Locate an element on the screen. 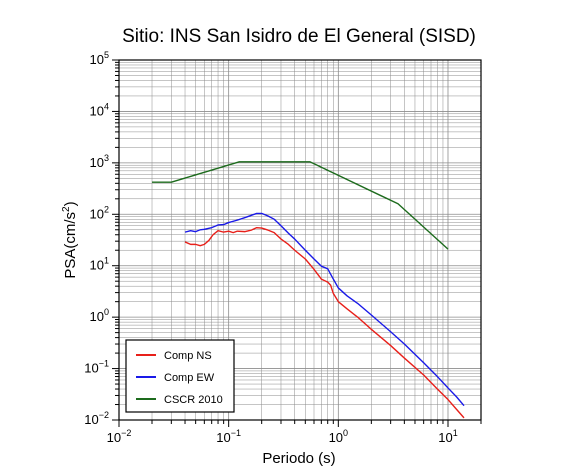 This screenshot has height=475, width=586. y-tick-label-exp: −2 is located at coordinates (104, 415).